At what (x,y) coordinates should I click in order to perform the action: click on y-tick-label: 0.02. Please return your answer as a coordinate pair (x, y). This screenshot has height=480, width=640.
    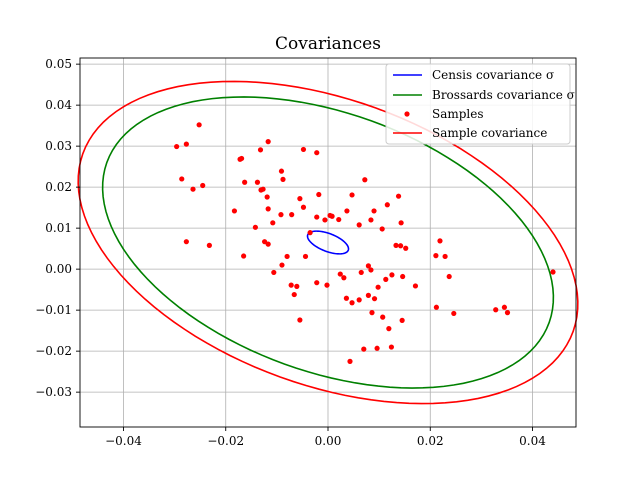
    Looking at the image, I should click on (58, 187).